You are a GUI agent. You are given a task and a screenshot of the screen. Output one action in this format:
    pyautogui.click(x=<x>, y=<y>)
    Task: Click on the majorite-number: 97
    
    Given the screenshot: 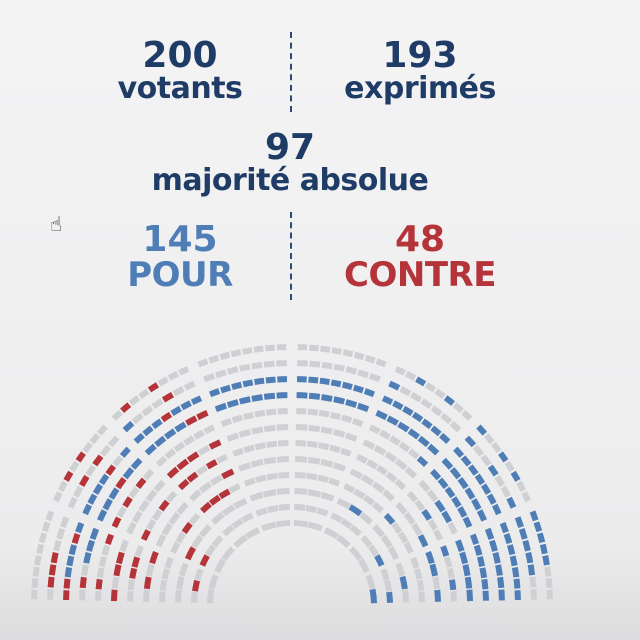 What is the action you would take?
    pyautogui.click(x=290, y=147)
    